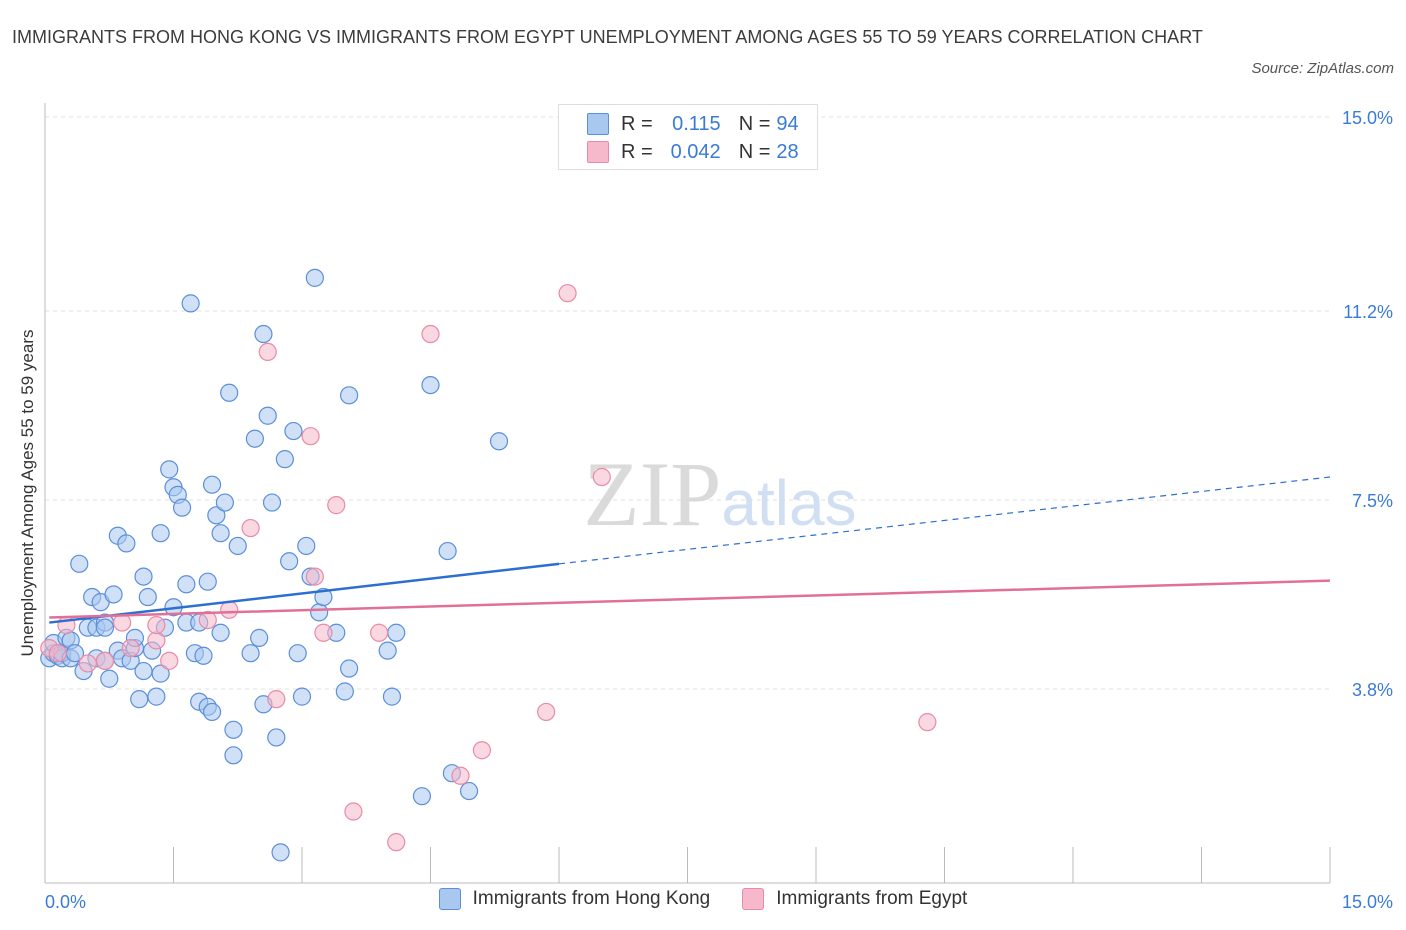 The height and width of the screenshot is (930, 1406). What do you see at coordinates (1322, 68) in the screenshot?
I see `source-label: Source: ZipAtlas.com` at bounding box center [1322, 68].